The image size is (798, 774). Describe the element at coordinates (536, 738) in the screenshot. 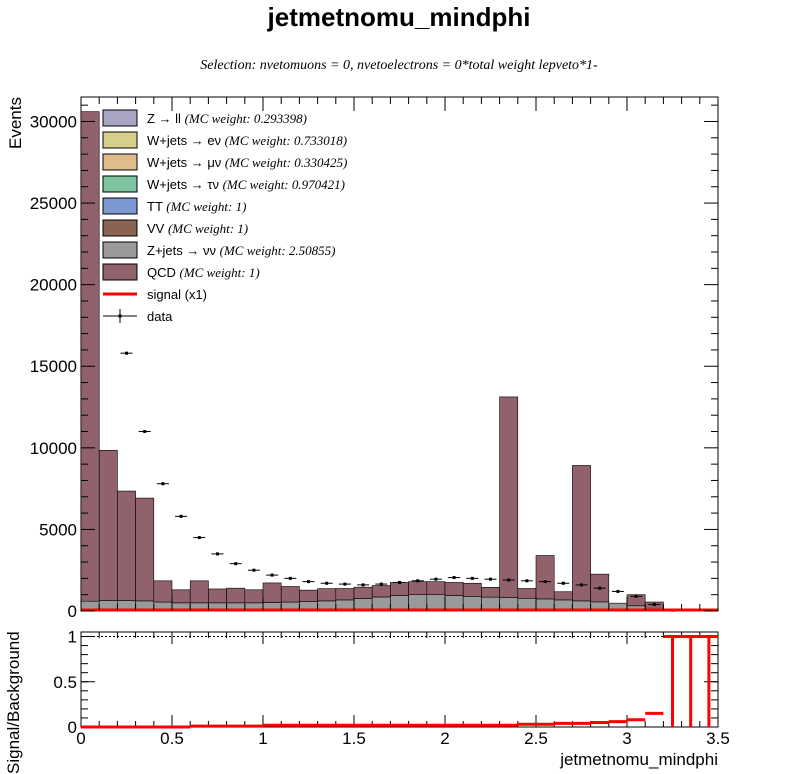

I see `x-tick-label: 2.5` at that location.